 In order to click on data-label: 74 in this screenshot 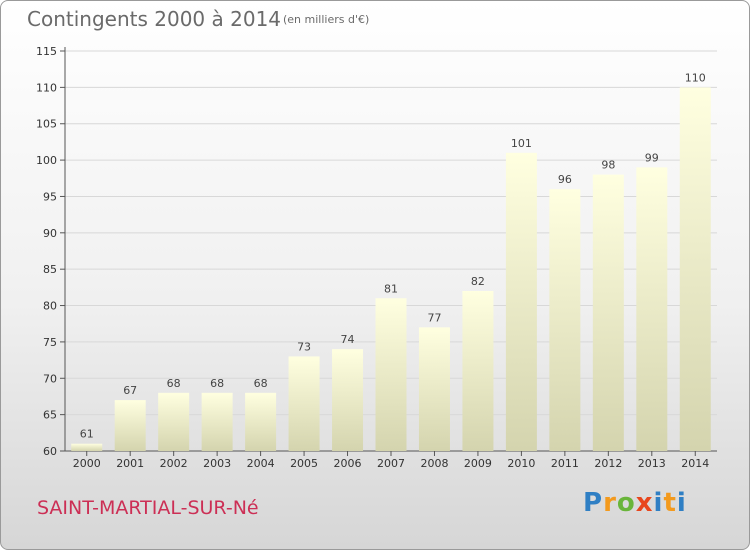, I will do `click(348, 339)`.